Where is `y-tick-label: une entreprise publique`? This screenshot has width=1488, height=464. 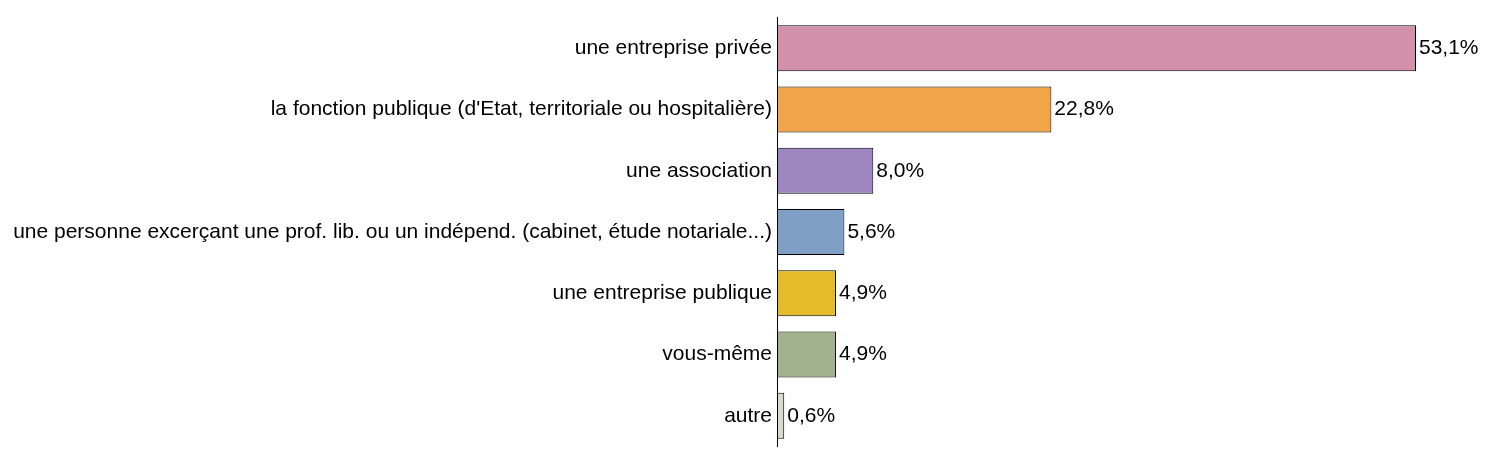 y-tick-label: une entreprise publique is located at coordinates (662, 292).